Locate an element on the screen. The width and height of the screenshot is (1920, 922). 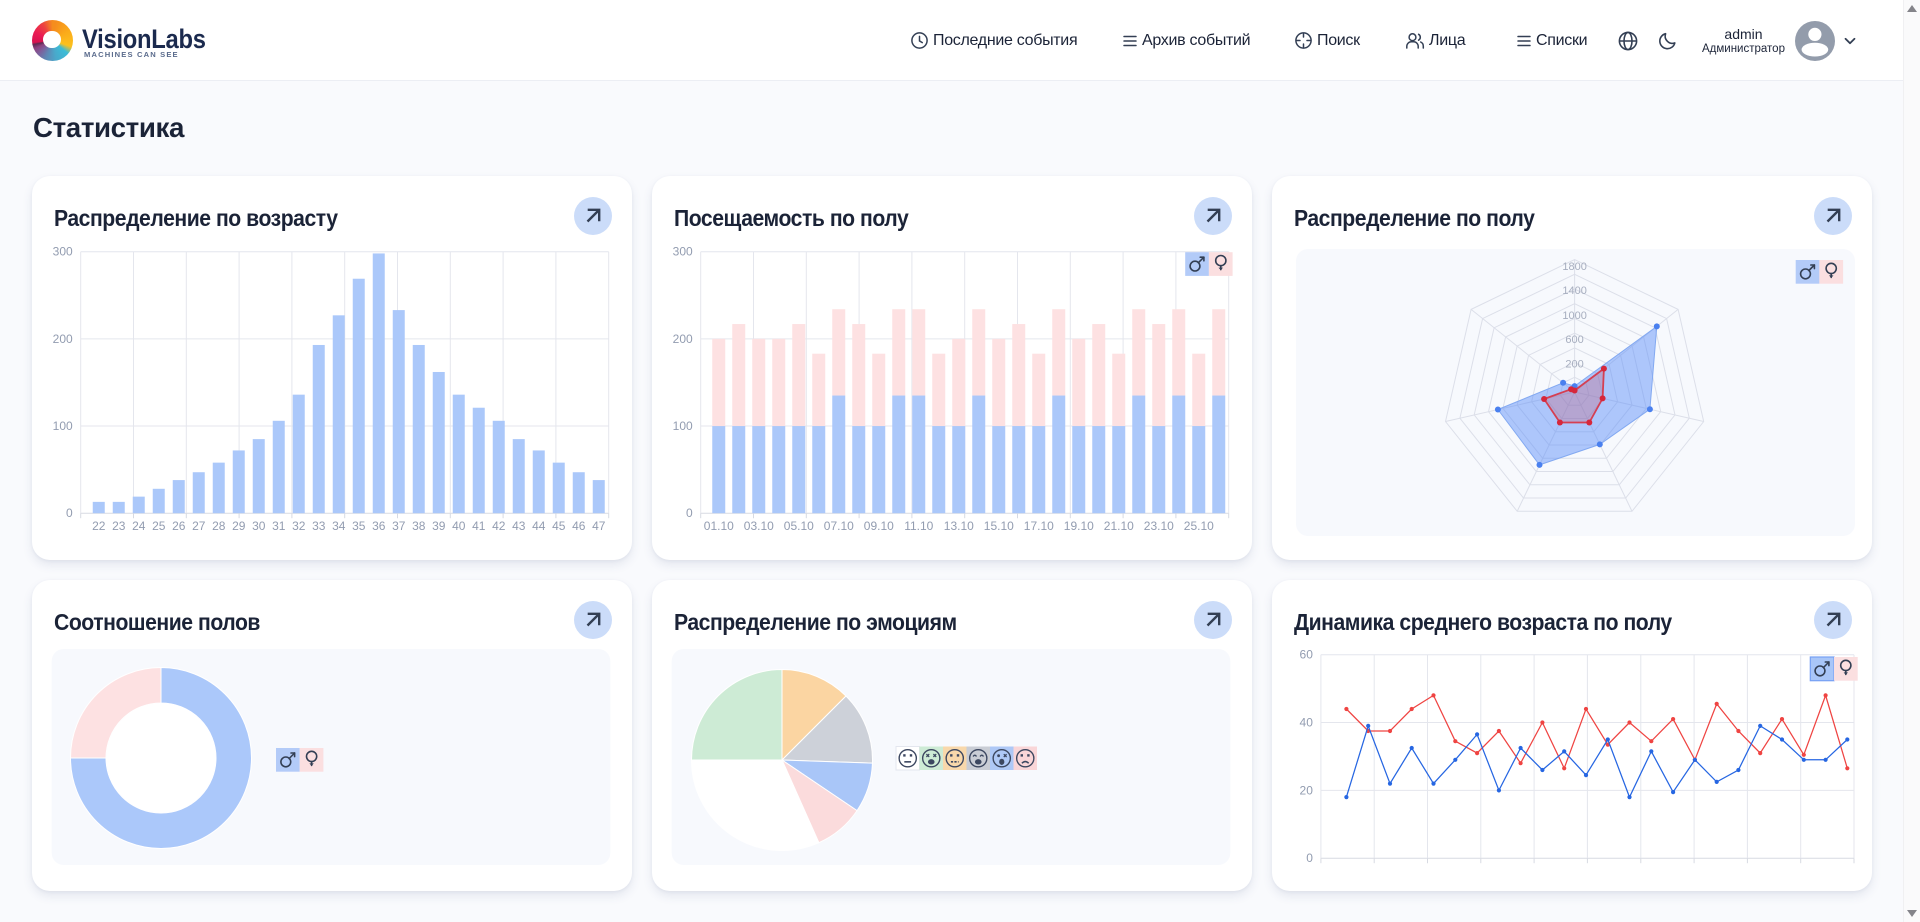
svg-text: 45 is located at coordinates (559, 526).